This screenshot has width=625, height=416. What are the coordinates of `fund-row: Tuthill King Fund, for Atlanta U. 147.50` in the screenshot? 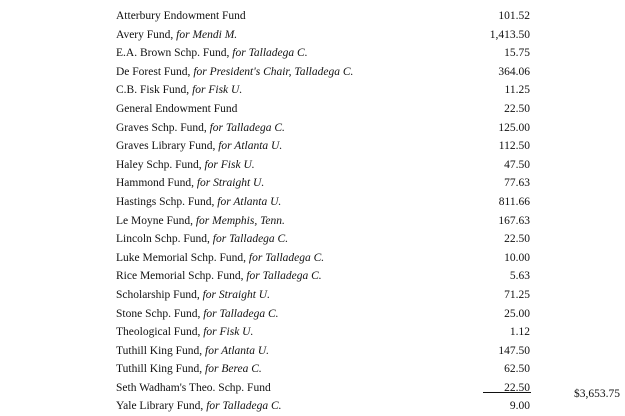 It's located at (312, 351).